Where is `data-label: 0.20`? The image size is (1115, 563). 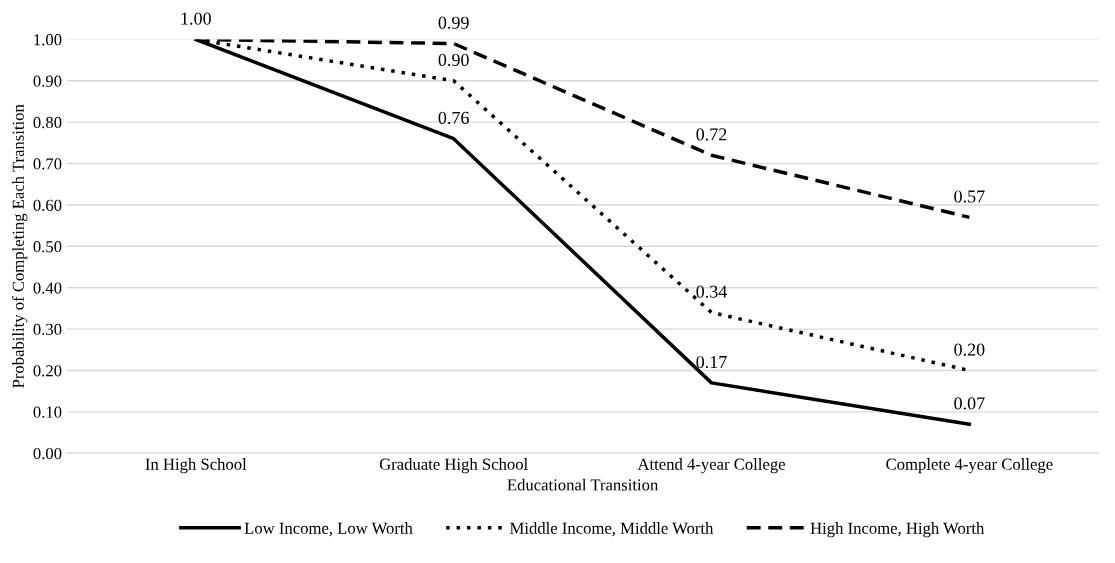
data-label: 0.20 is located at coordinates (969, 349).